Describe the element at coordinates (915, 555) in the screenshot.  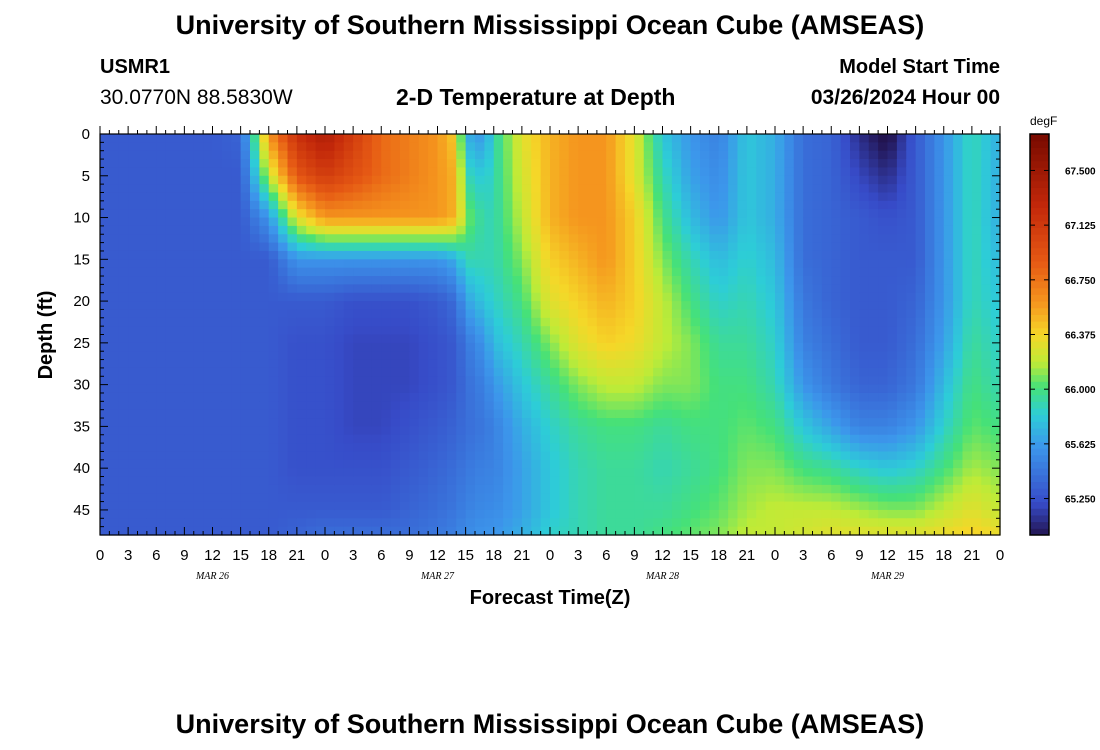
I see `x-tick-label: 15` at that location.